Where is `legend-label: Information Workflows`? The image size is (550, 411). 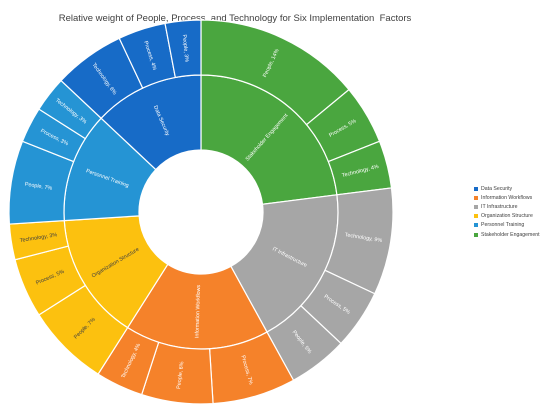
legend-label: Information Workflows is located at coordinates (507, 197).